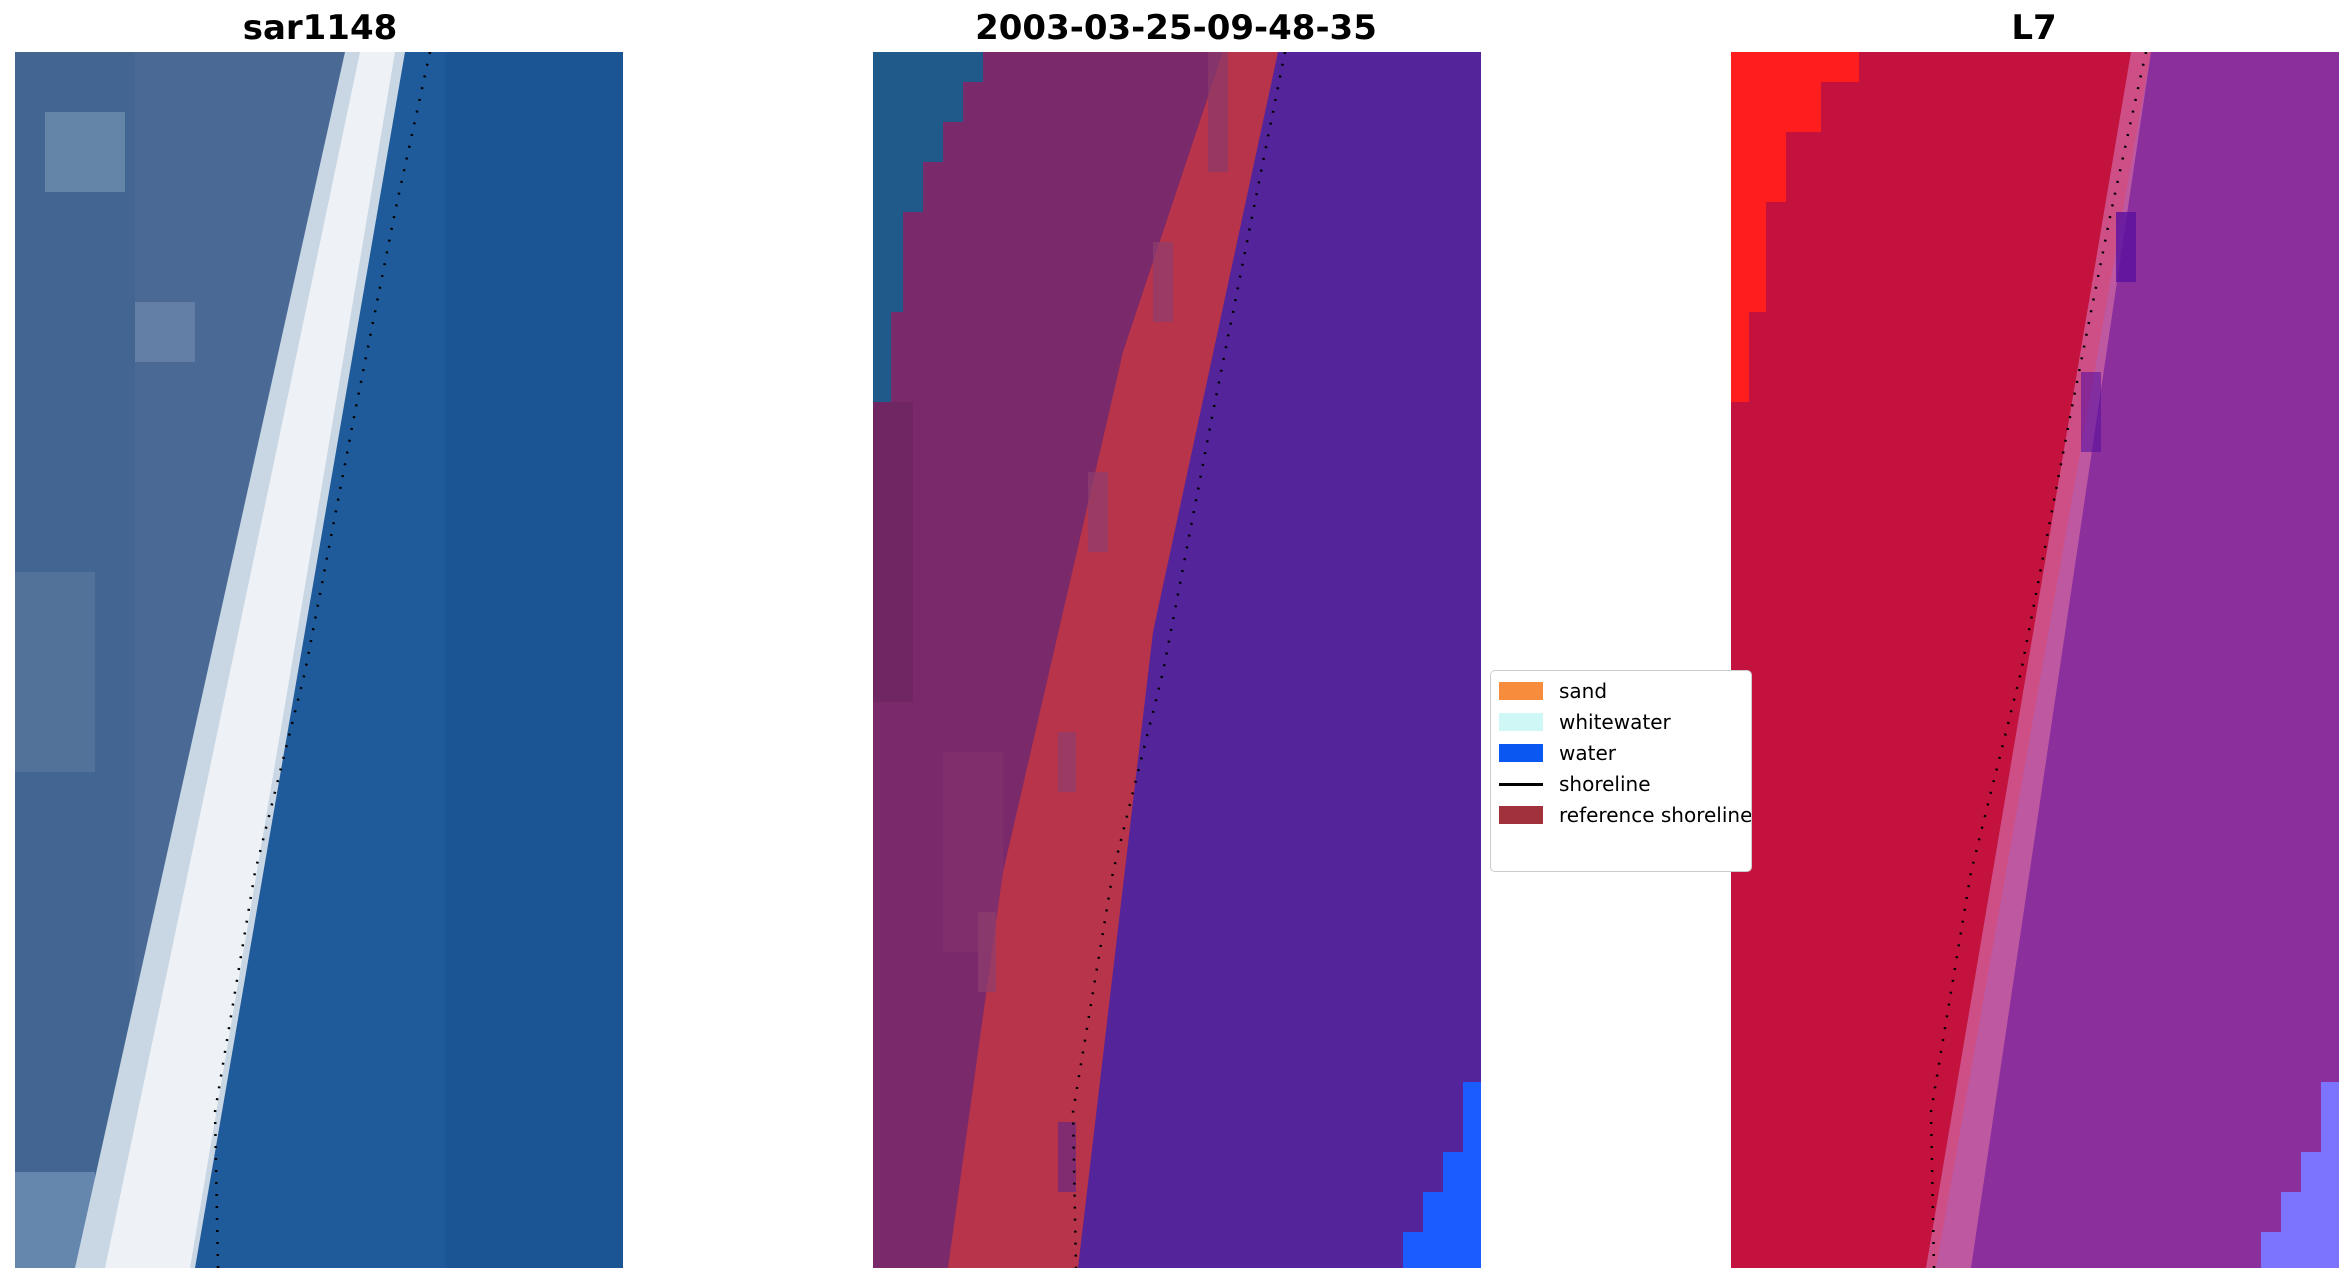  I want to click on panel-title-nir: L7, so click(2034, 28).